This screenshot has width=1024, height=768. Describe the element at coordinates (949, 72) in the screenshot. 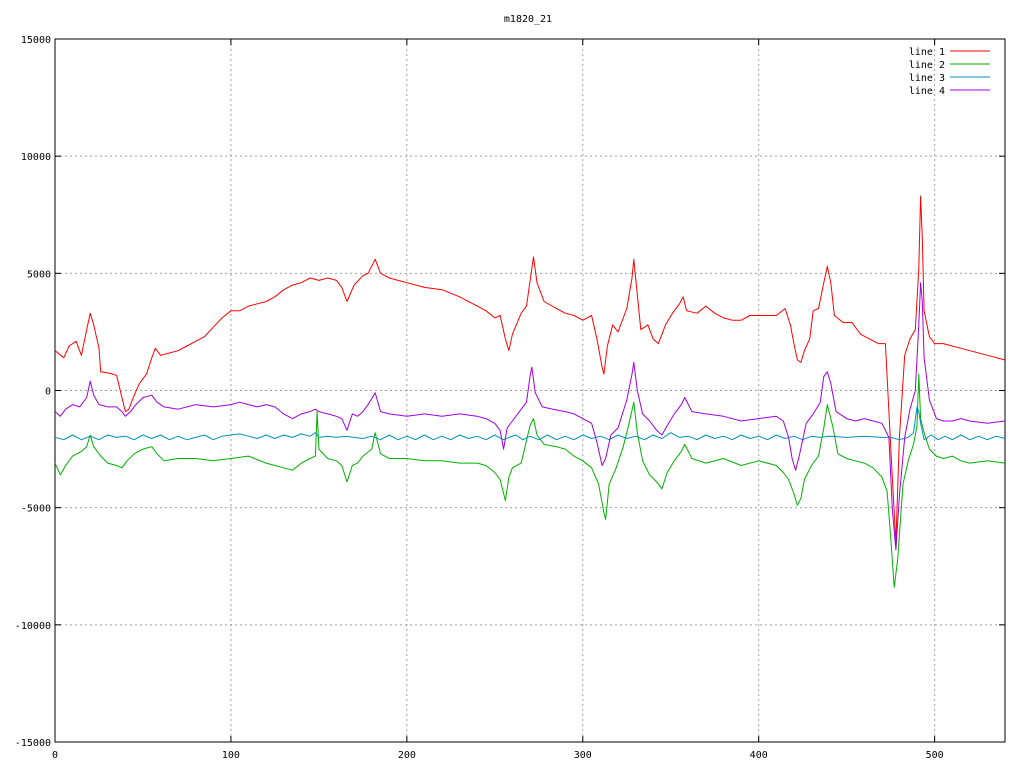

I see `legend: line 1 line 2 line 3 line 4` at that location.